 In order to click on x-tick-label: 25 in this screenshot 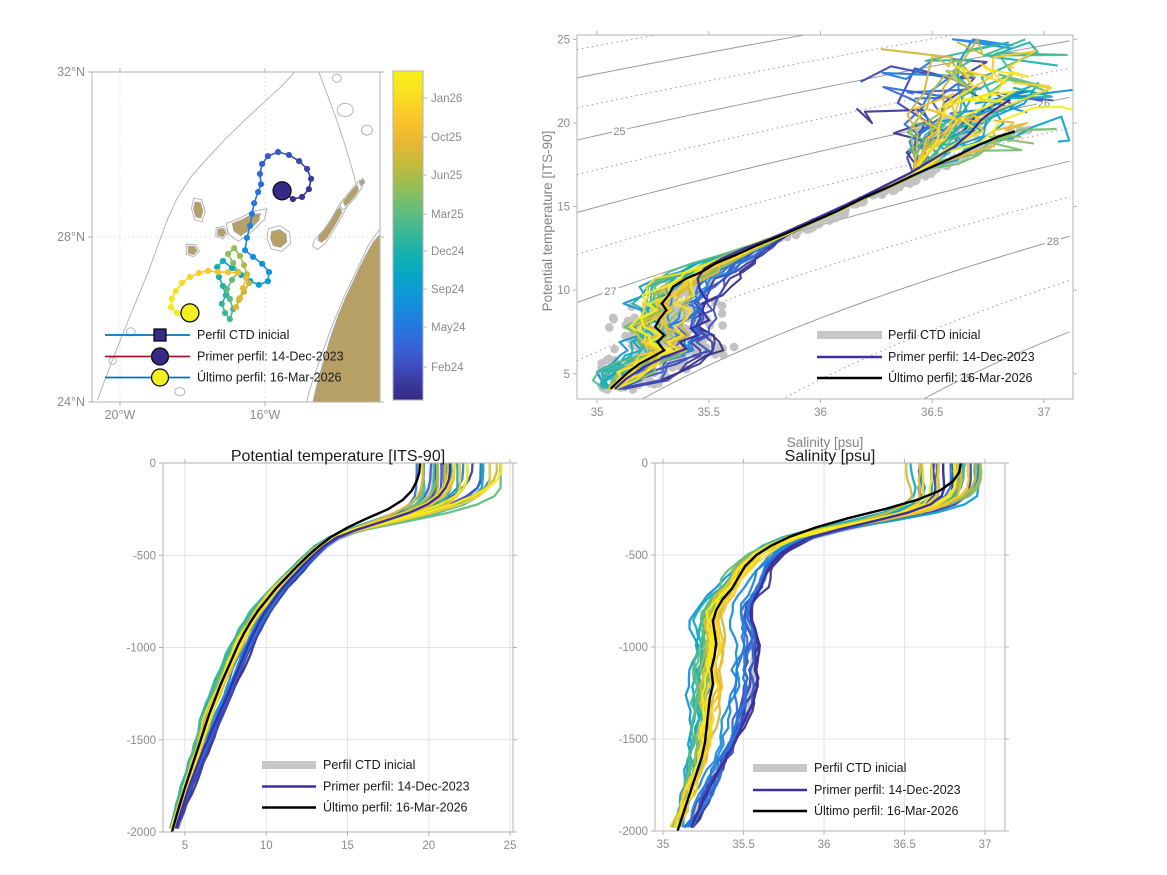, I will do `click(510, 846)`.